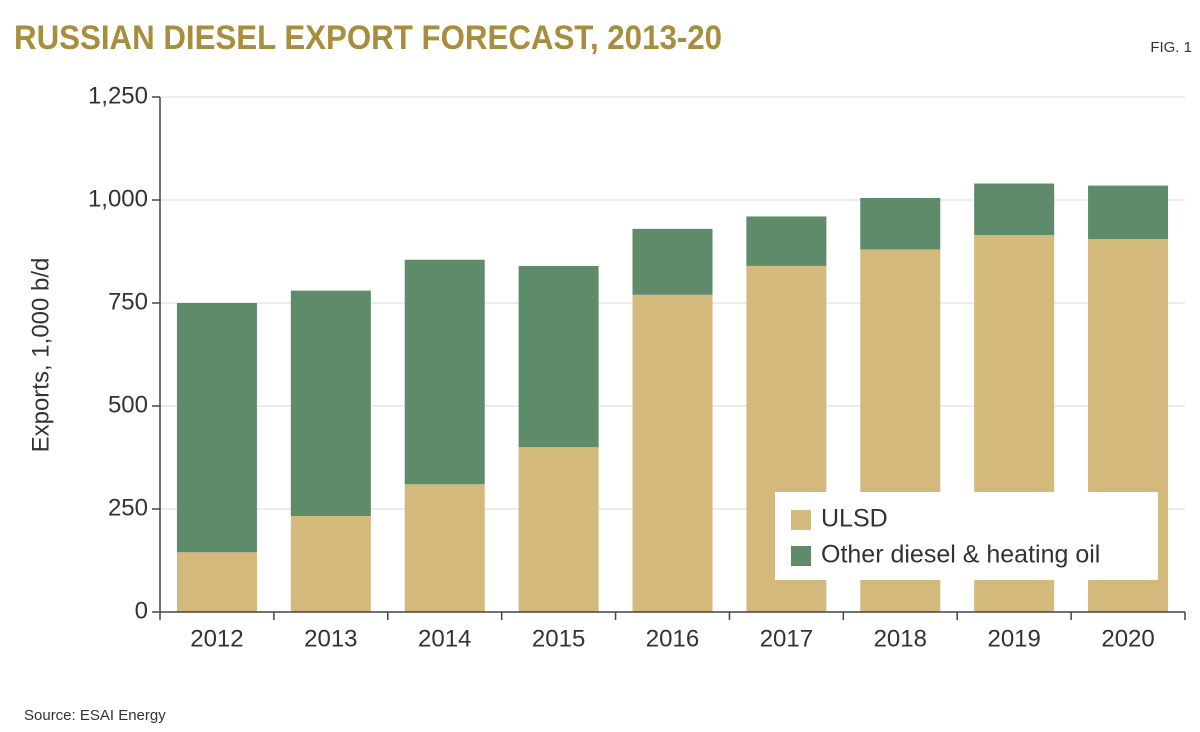 The image size is (1200, 732). I want to click on x-tick-label: 2013, so click(330, 638).